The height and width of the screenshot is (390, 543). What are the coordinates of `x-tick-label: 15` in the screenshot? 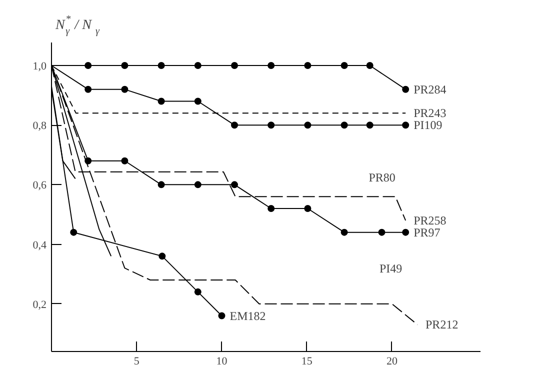 It's located at (307, 362).